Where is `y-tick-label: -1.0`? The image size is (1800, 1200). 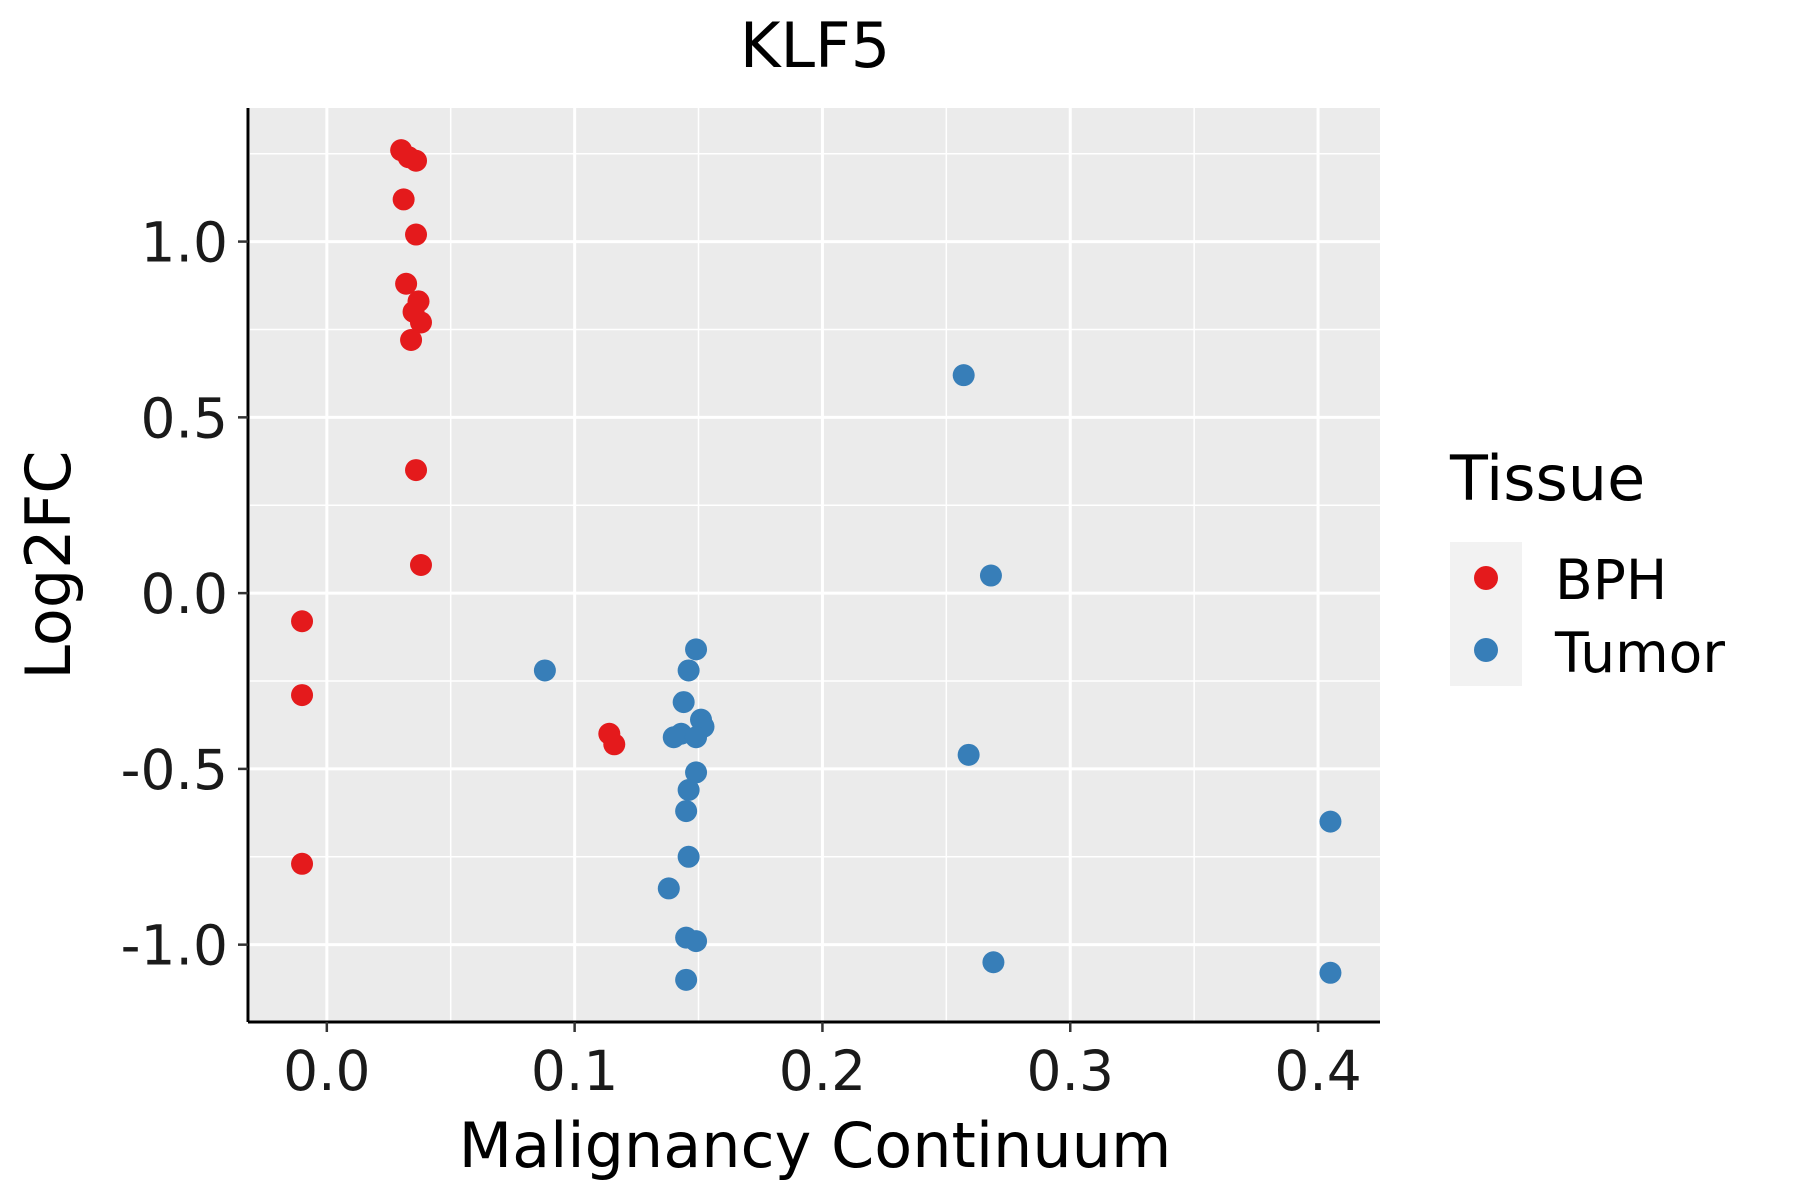
y-tick-label: -1.0 is located at coordinates (174, 946).